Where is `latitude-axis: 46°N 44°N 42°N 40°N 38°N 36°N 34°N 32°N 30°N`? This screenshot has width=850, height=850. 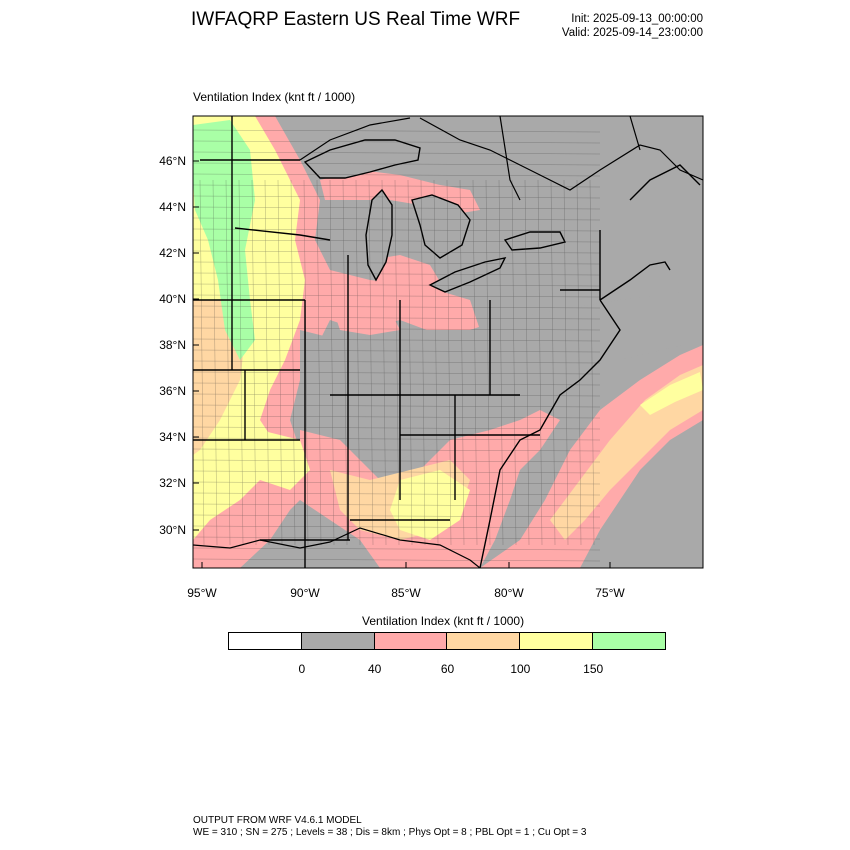
latitude-axis: 46°N 44°N 42°N 40°N 38°N 36°N 34°N 32°N 30°N is located at coordinates (179, 345).